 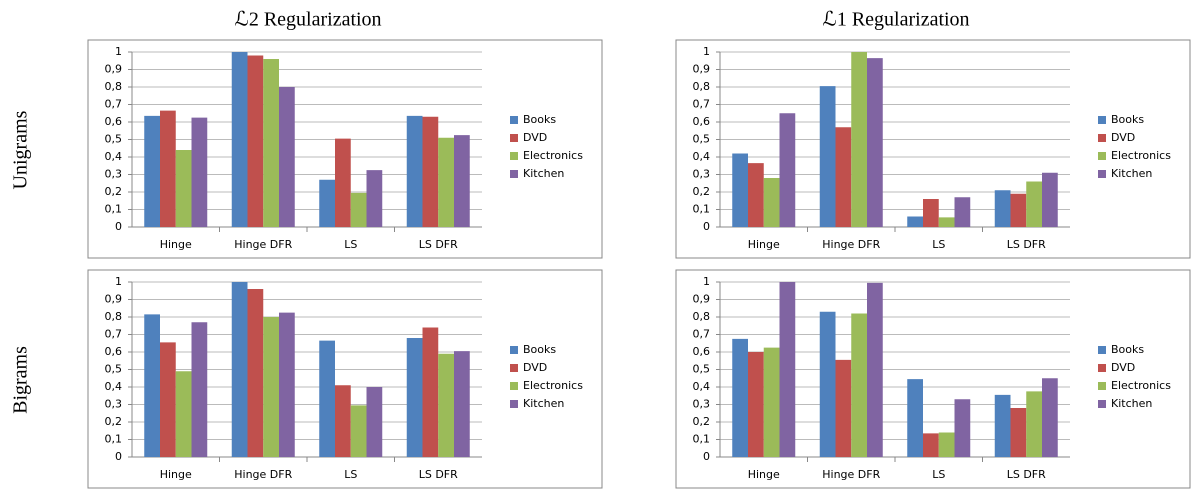 What do you see at coordinates (895, 20) in the screenshot?
I see `column-title: ℒ1 Regularization` at bounding box center [895, 20].